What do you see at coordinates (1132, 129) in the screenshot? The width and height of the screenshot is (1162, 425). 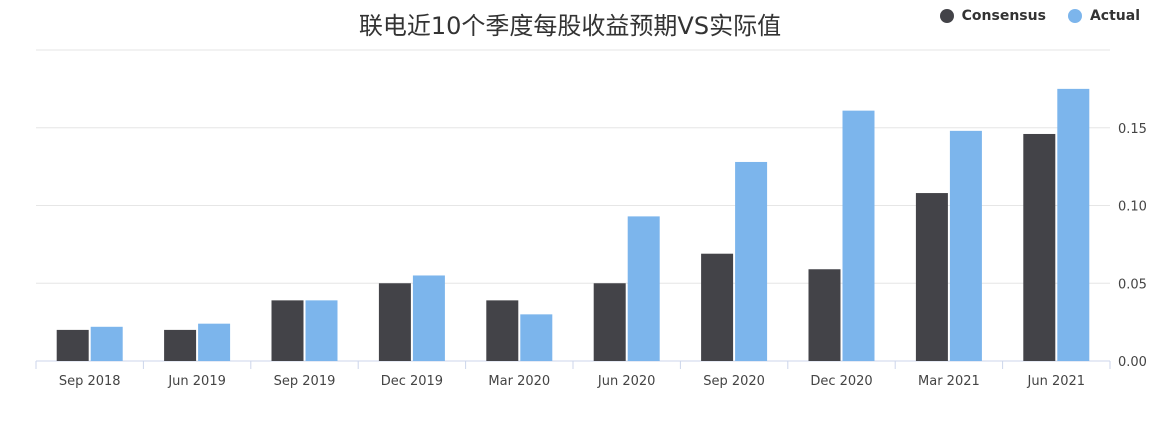 I see `y-tick-label: 0.15` at bounding box center [1132, 129].